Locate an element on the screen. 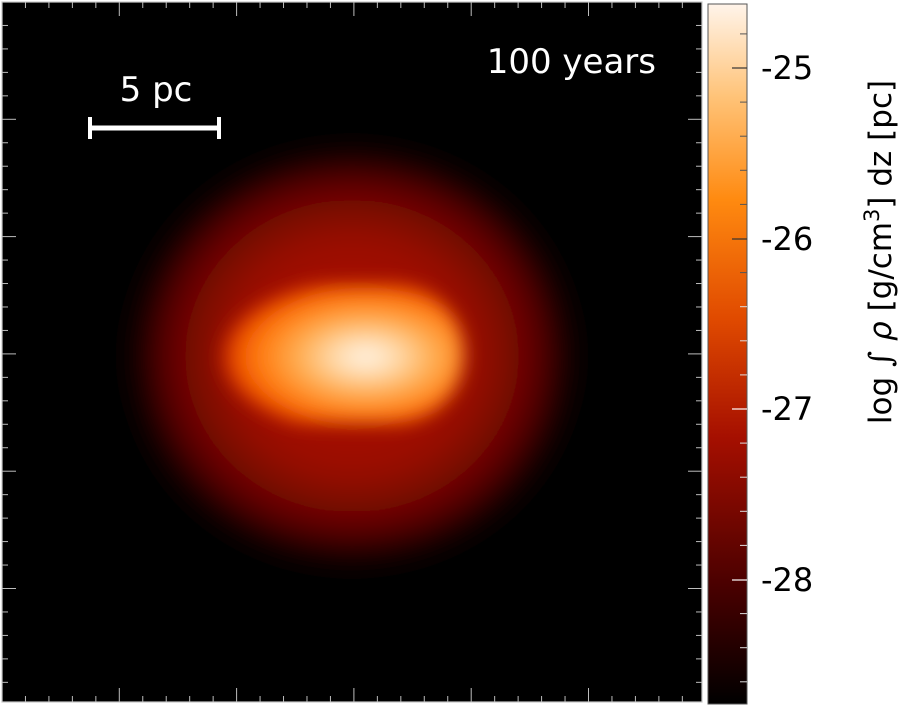  scale-bar: 5 pc is located at coordinates (154, 104).